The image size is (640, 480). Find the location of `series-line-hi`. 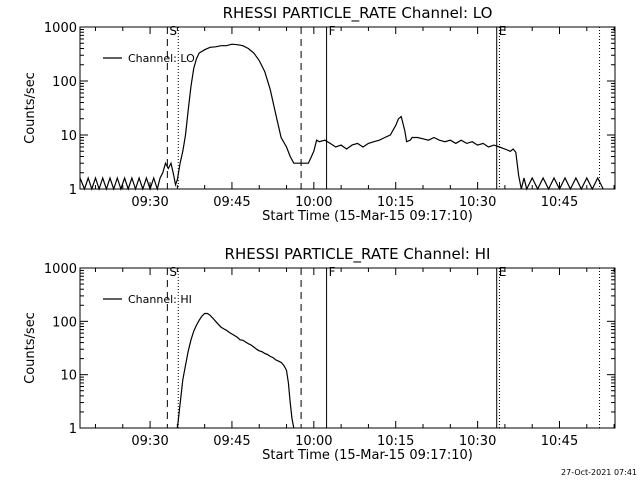

series-line-hi is located at coordinates (235, 370).